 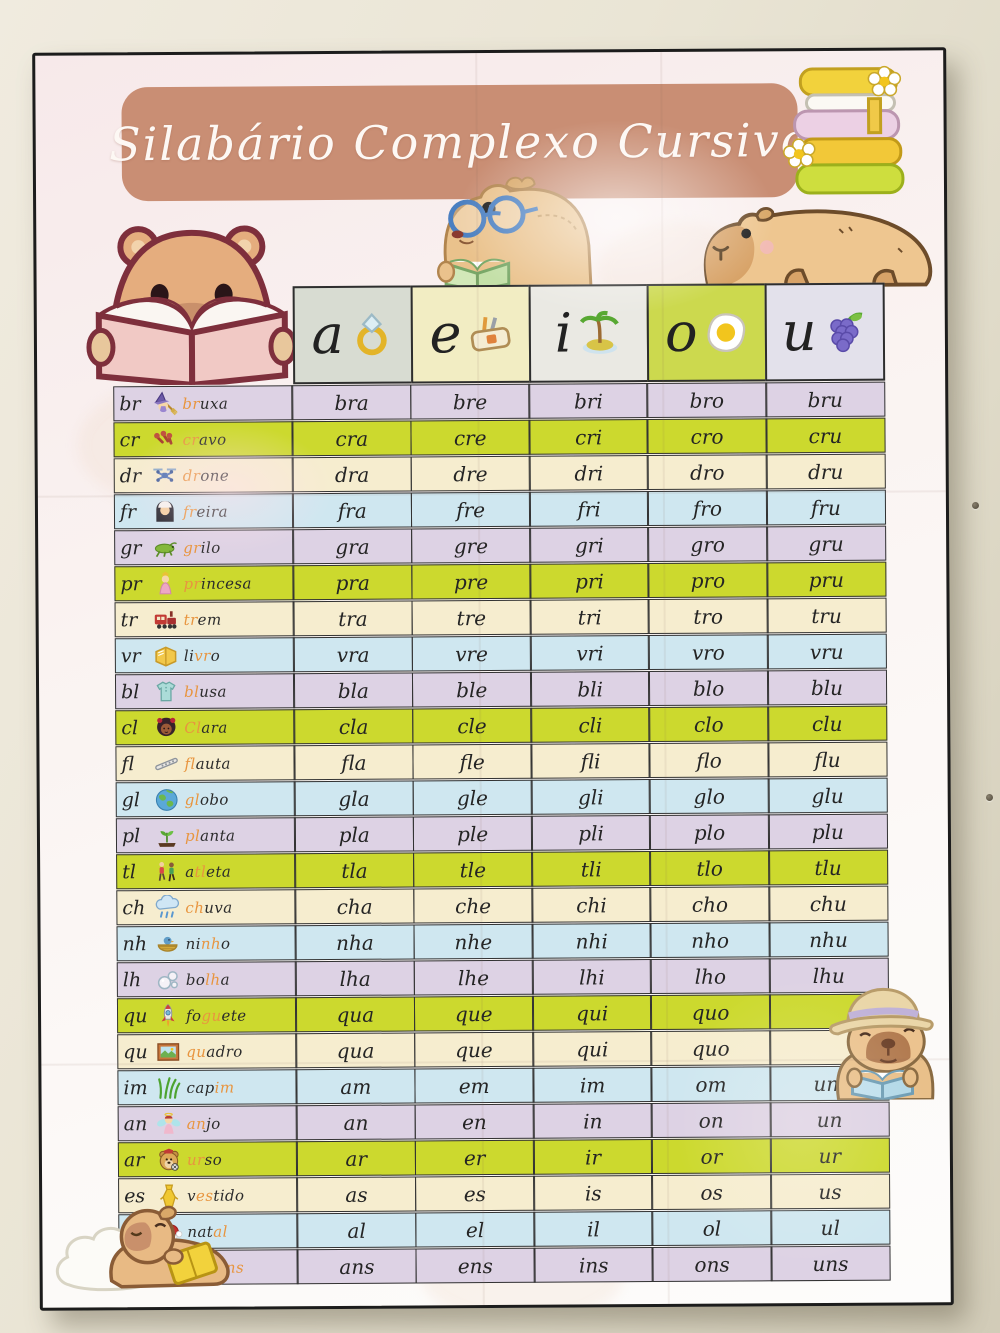 I want to click on syllable: dri, so click(x=589, y=472).